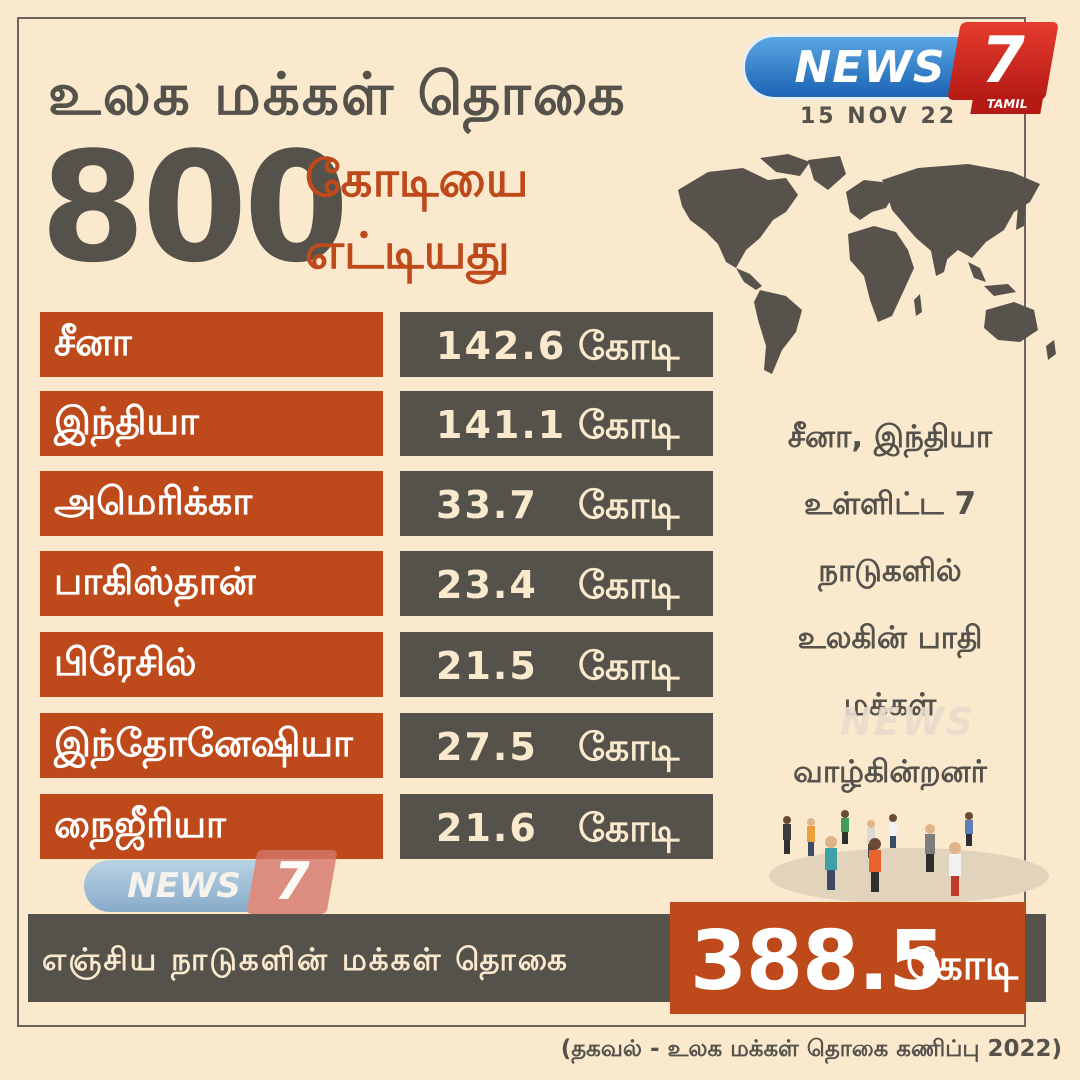  Describe the element at coordinates (1003, 61) in the screenshot. I see `logo-number: 7` at that location.